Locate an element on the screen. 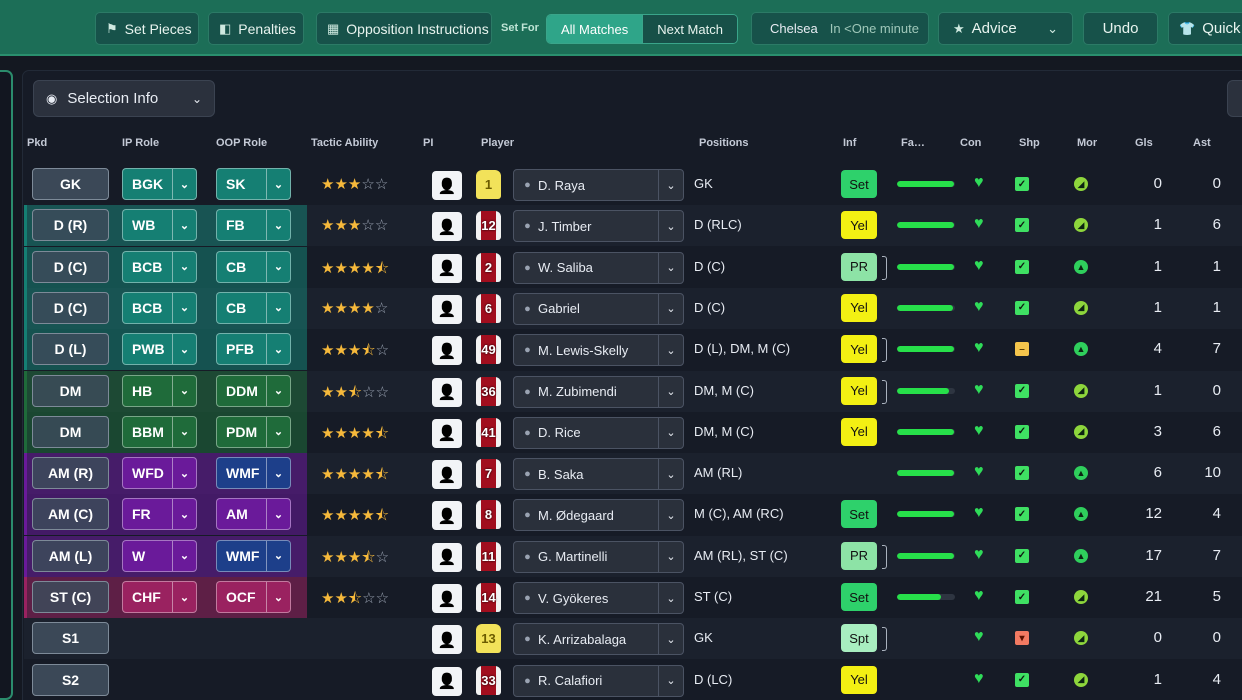  player-selector: ● V. Gyökeres ⌄ is located at coordinates (598, 598).